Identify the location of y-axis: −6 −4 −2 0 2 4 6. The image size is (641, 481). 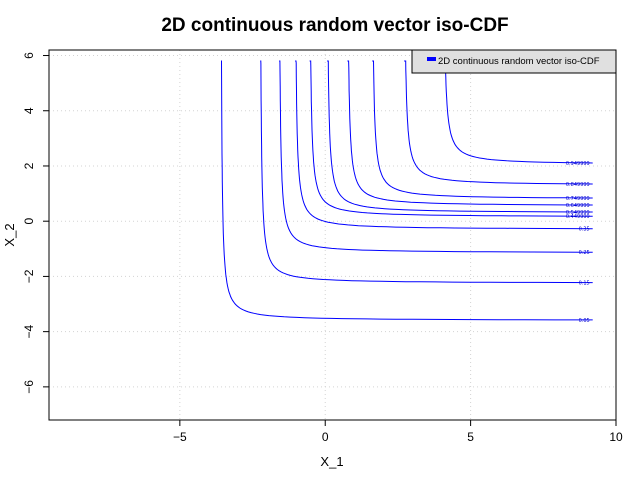
(35, 223).